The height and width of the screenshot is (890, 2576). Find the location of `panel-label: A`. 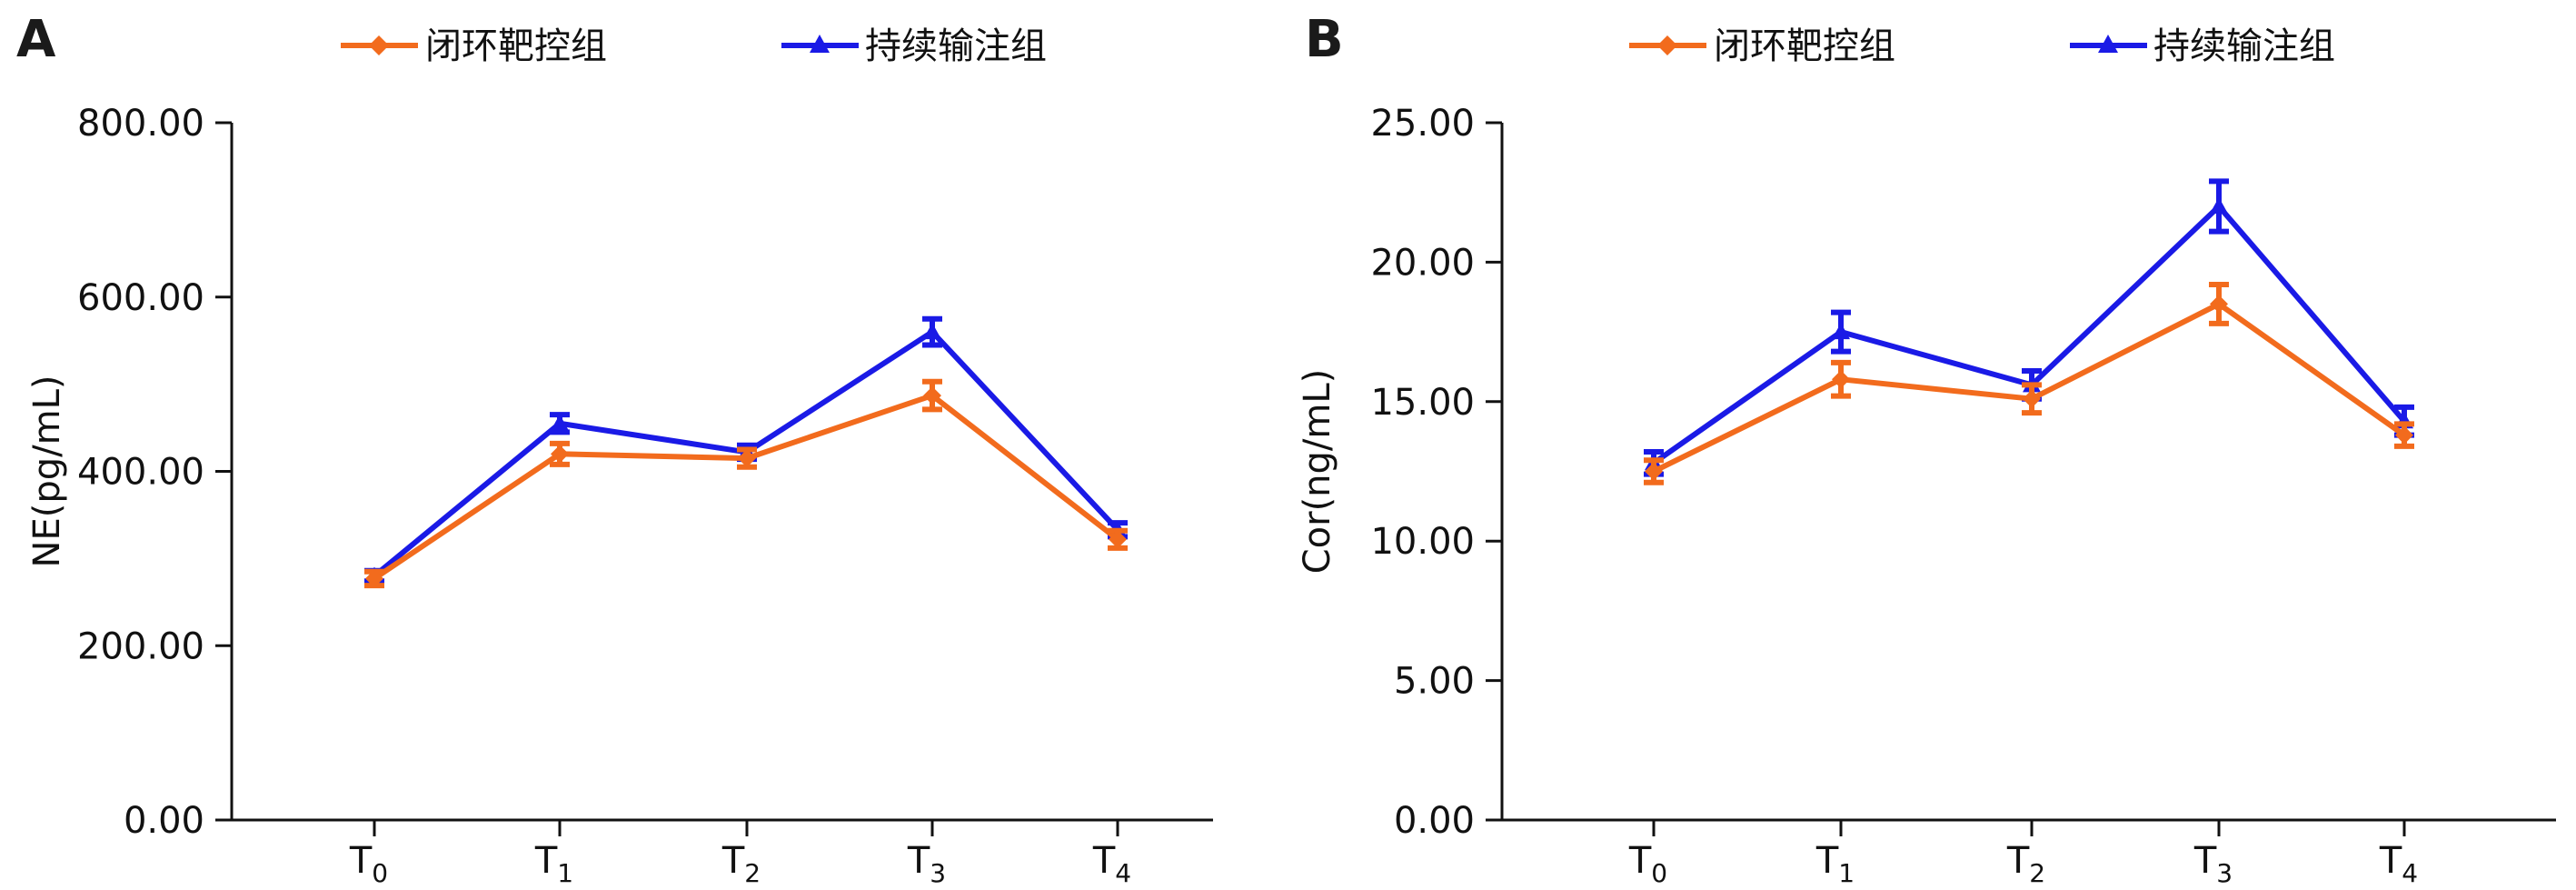

panel-label: A is located at coordinates (36, 39).